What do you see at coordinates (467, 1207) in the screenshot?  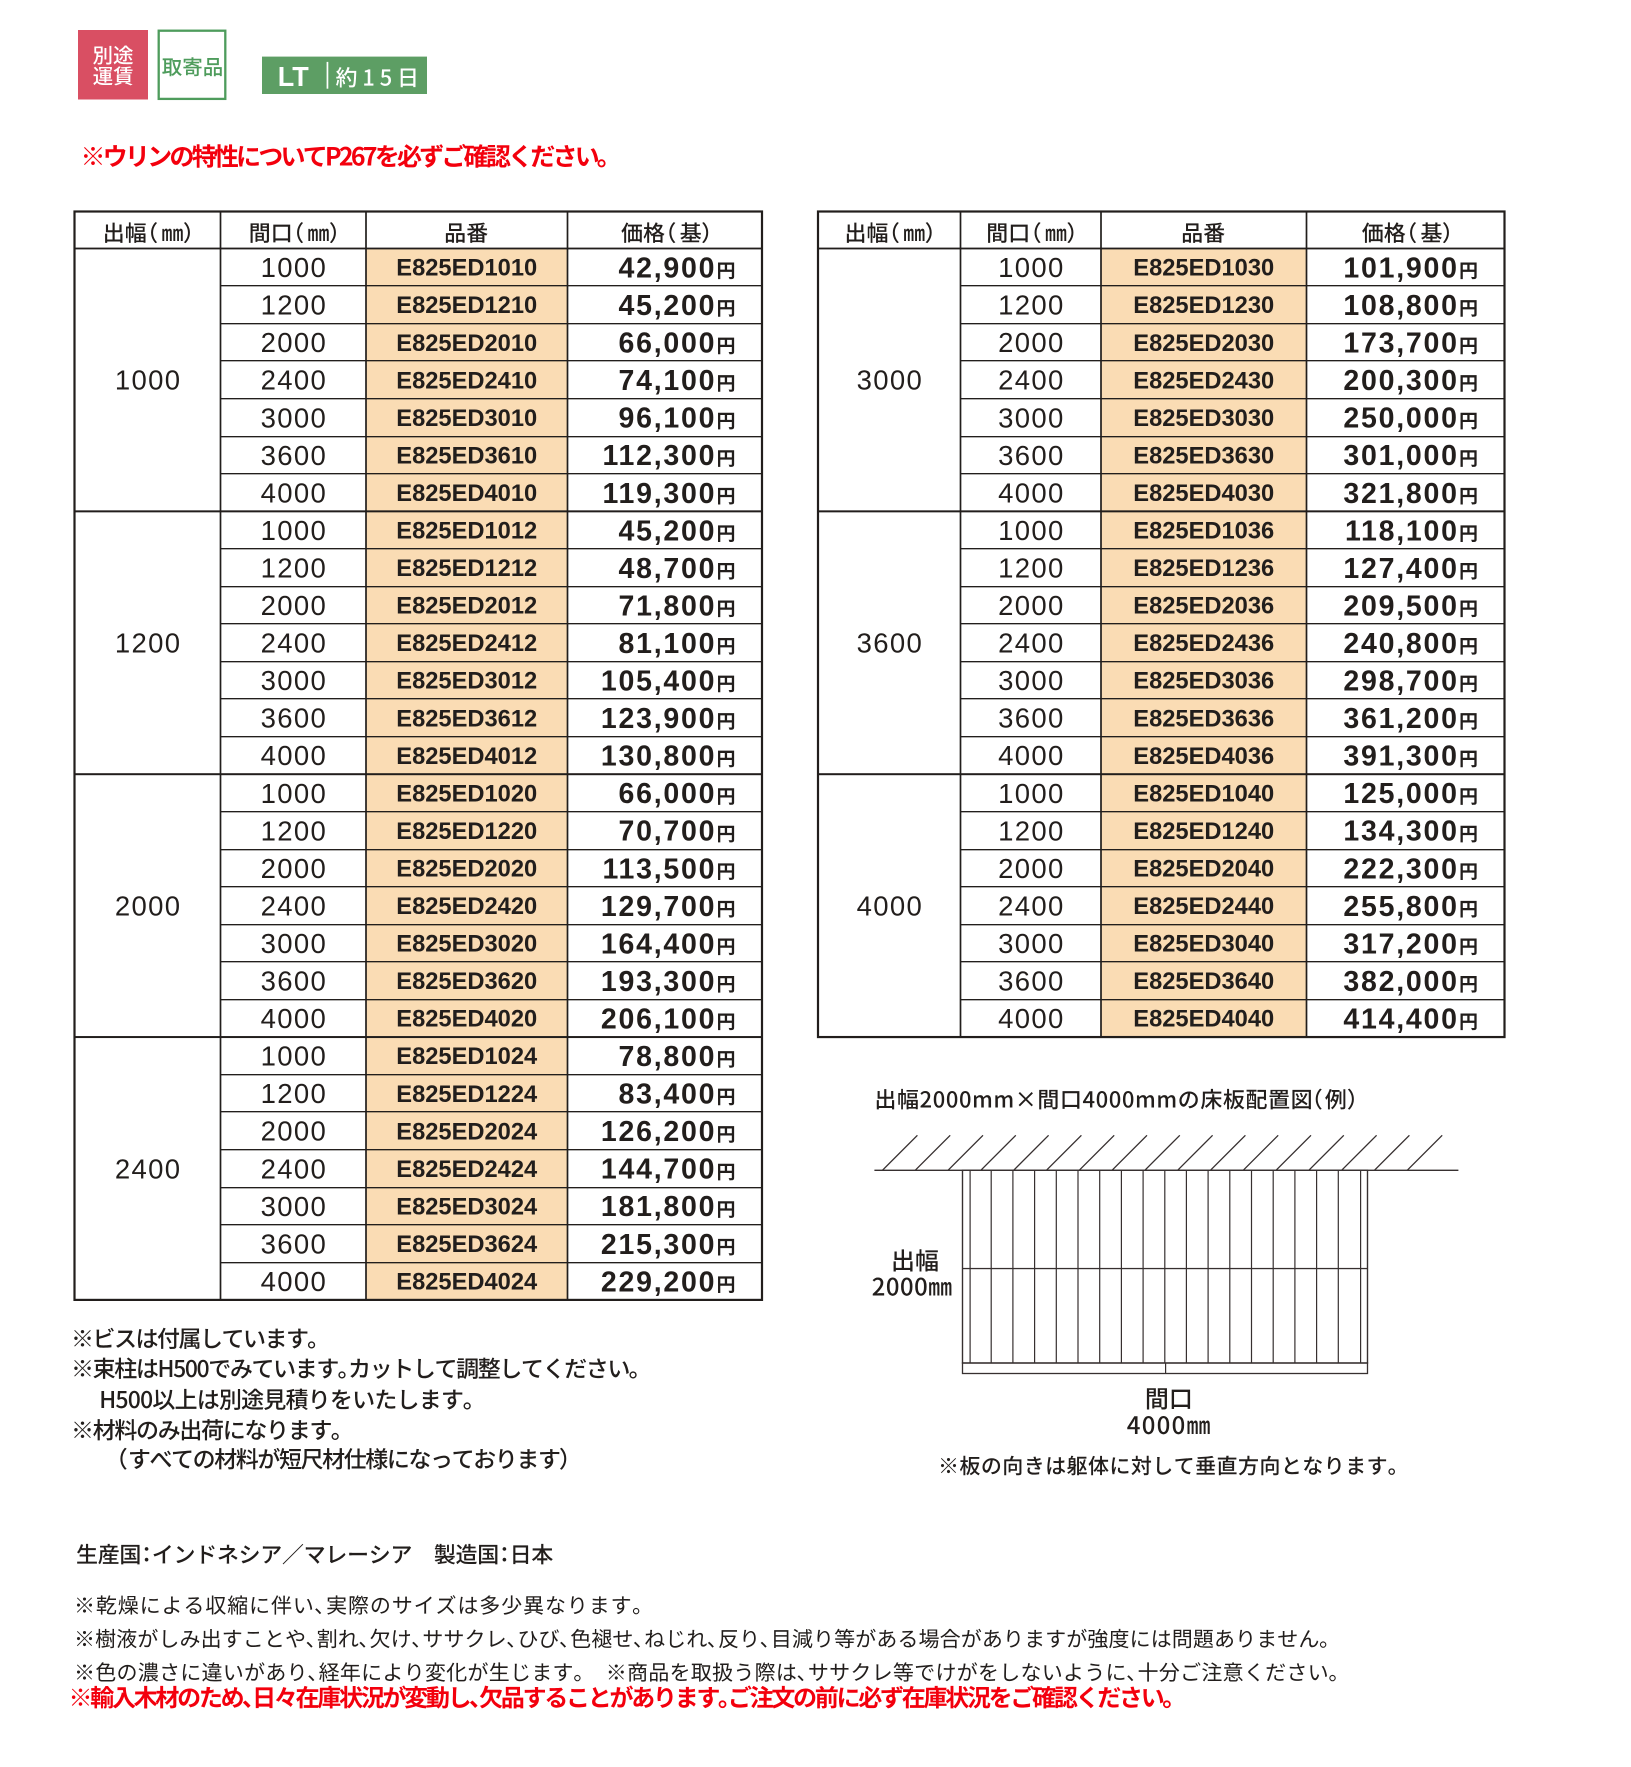 I see `svg-text: E825ED3024` at bounding box center [467, 1207].